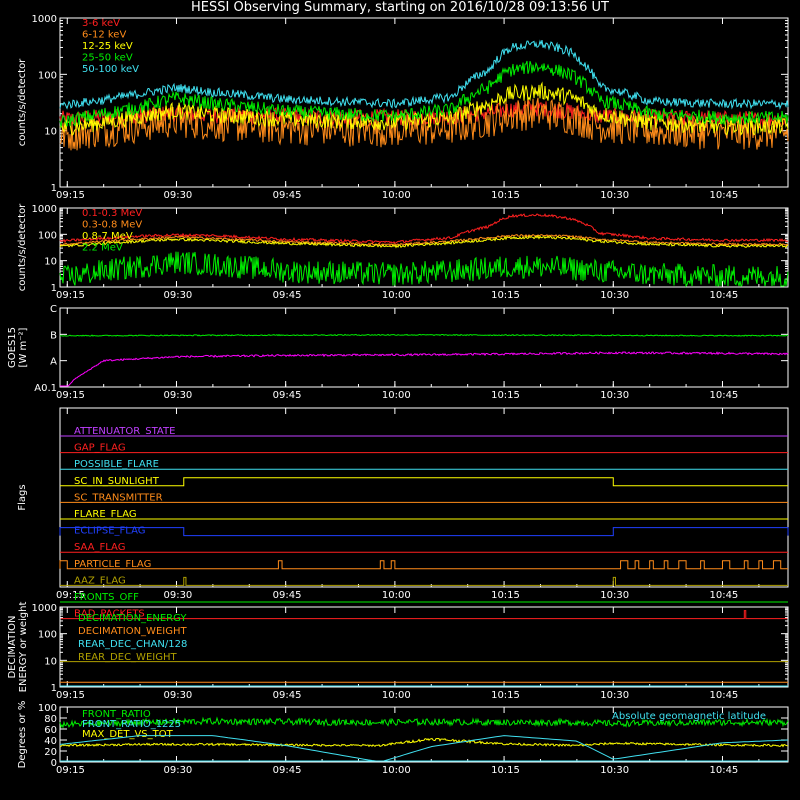 This screenshot has width=800, height=800. I want to click on y-tick-label: 0, so click(54, 763).